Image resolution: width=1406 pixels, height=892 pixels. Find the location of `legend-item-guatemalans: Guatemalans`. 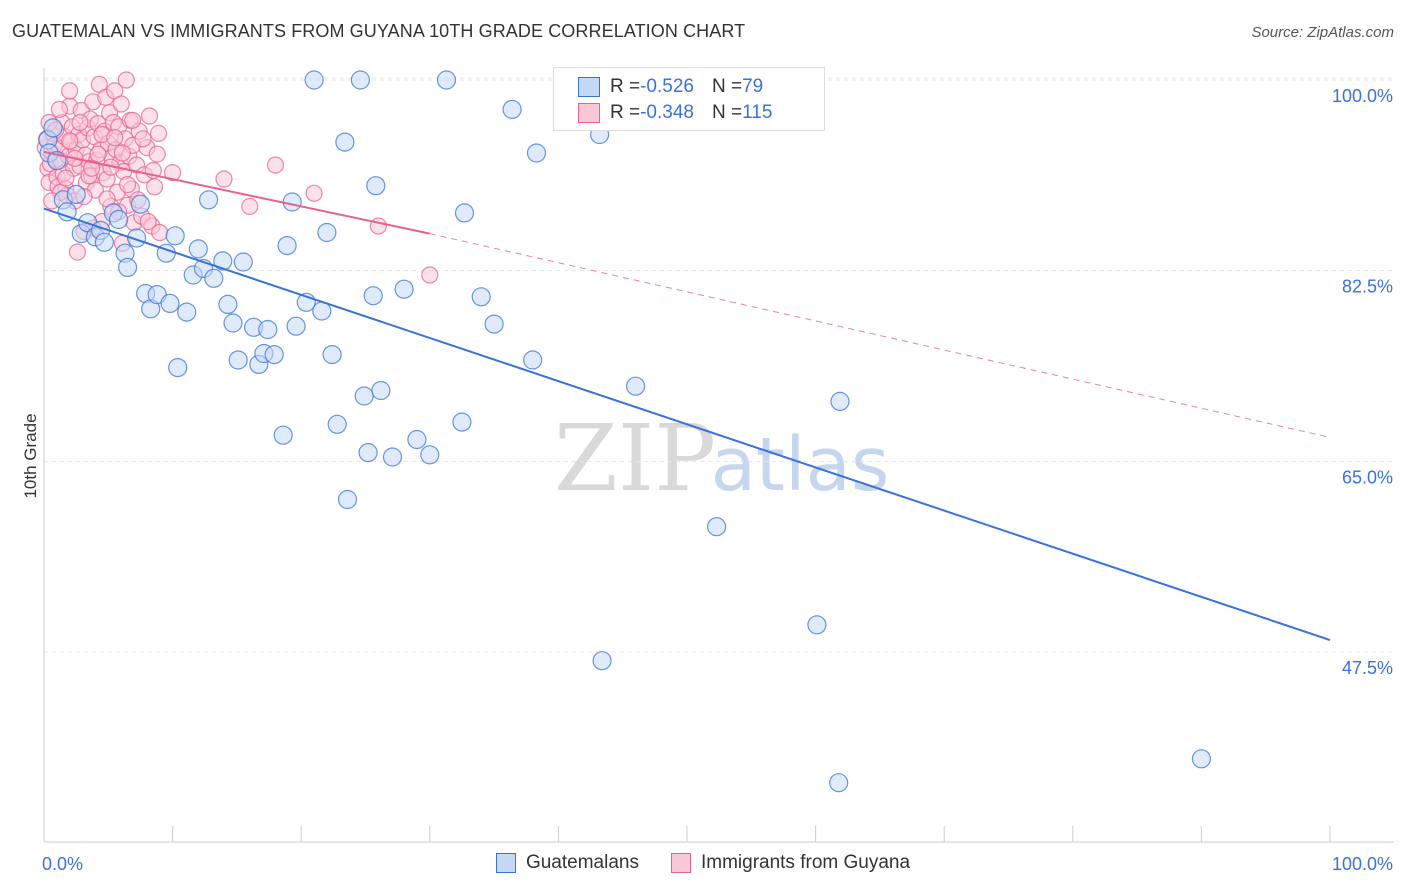

legend-item-guatemalans: Guatemalans is located at coordinates (567, 863).